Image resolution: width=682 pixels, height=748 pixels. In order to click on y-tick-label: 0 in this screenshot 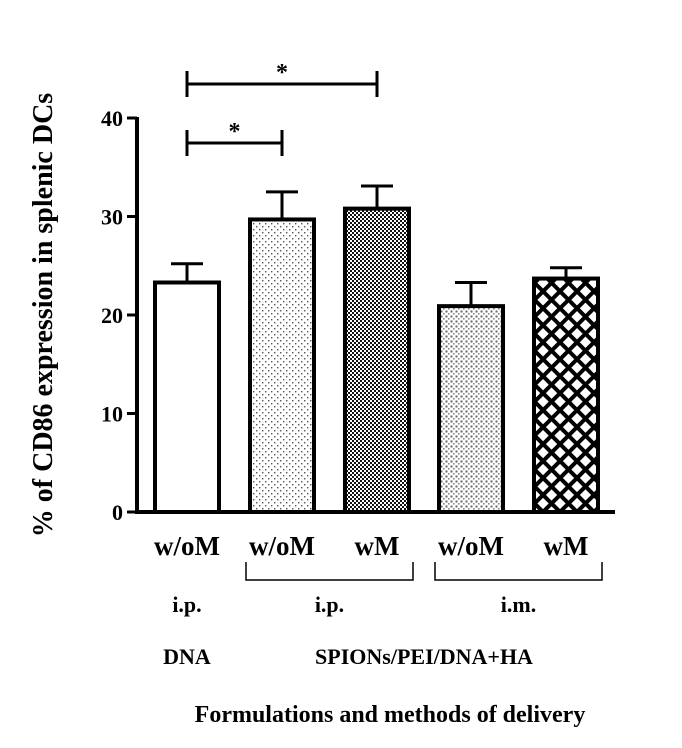, I will do `click(117, 512)`.